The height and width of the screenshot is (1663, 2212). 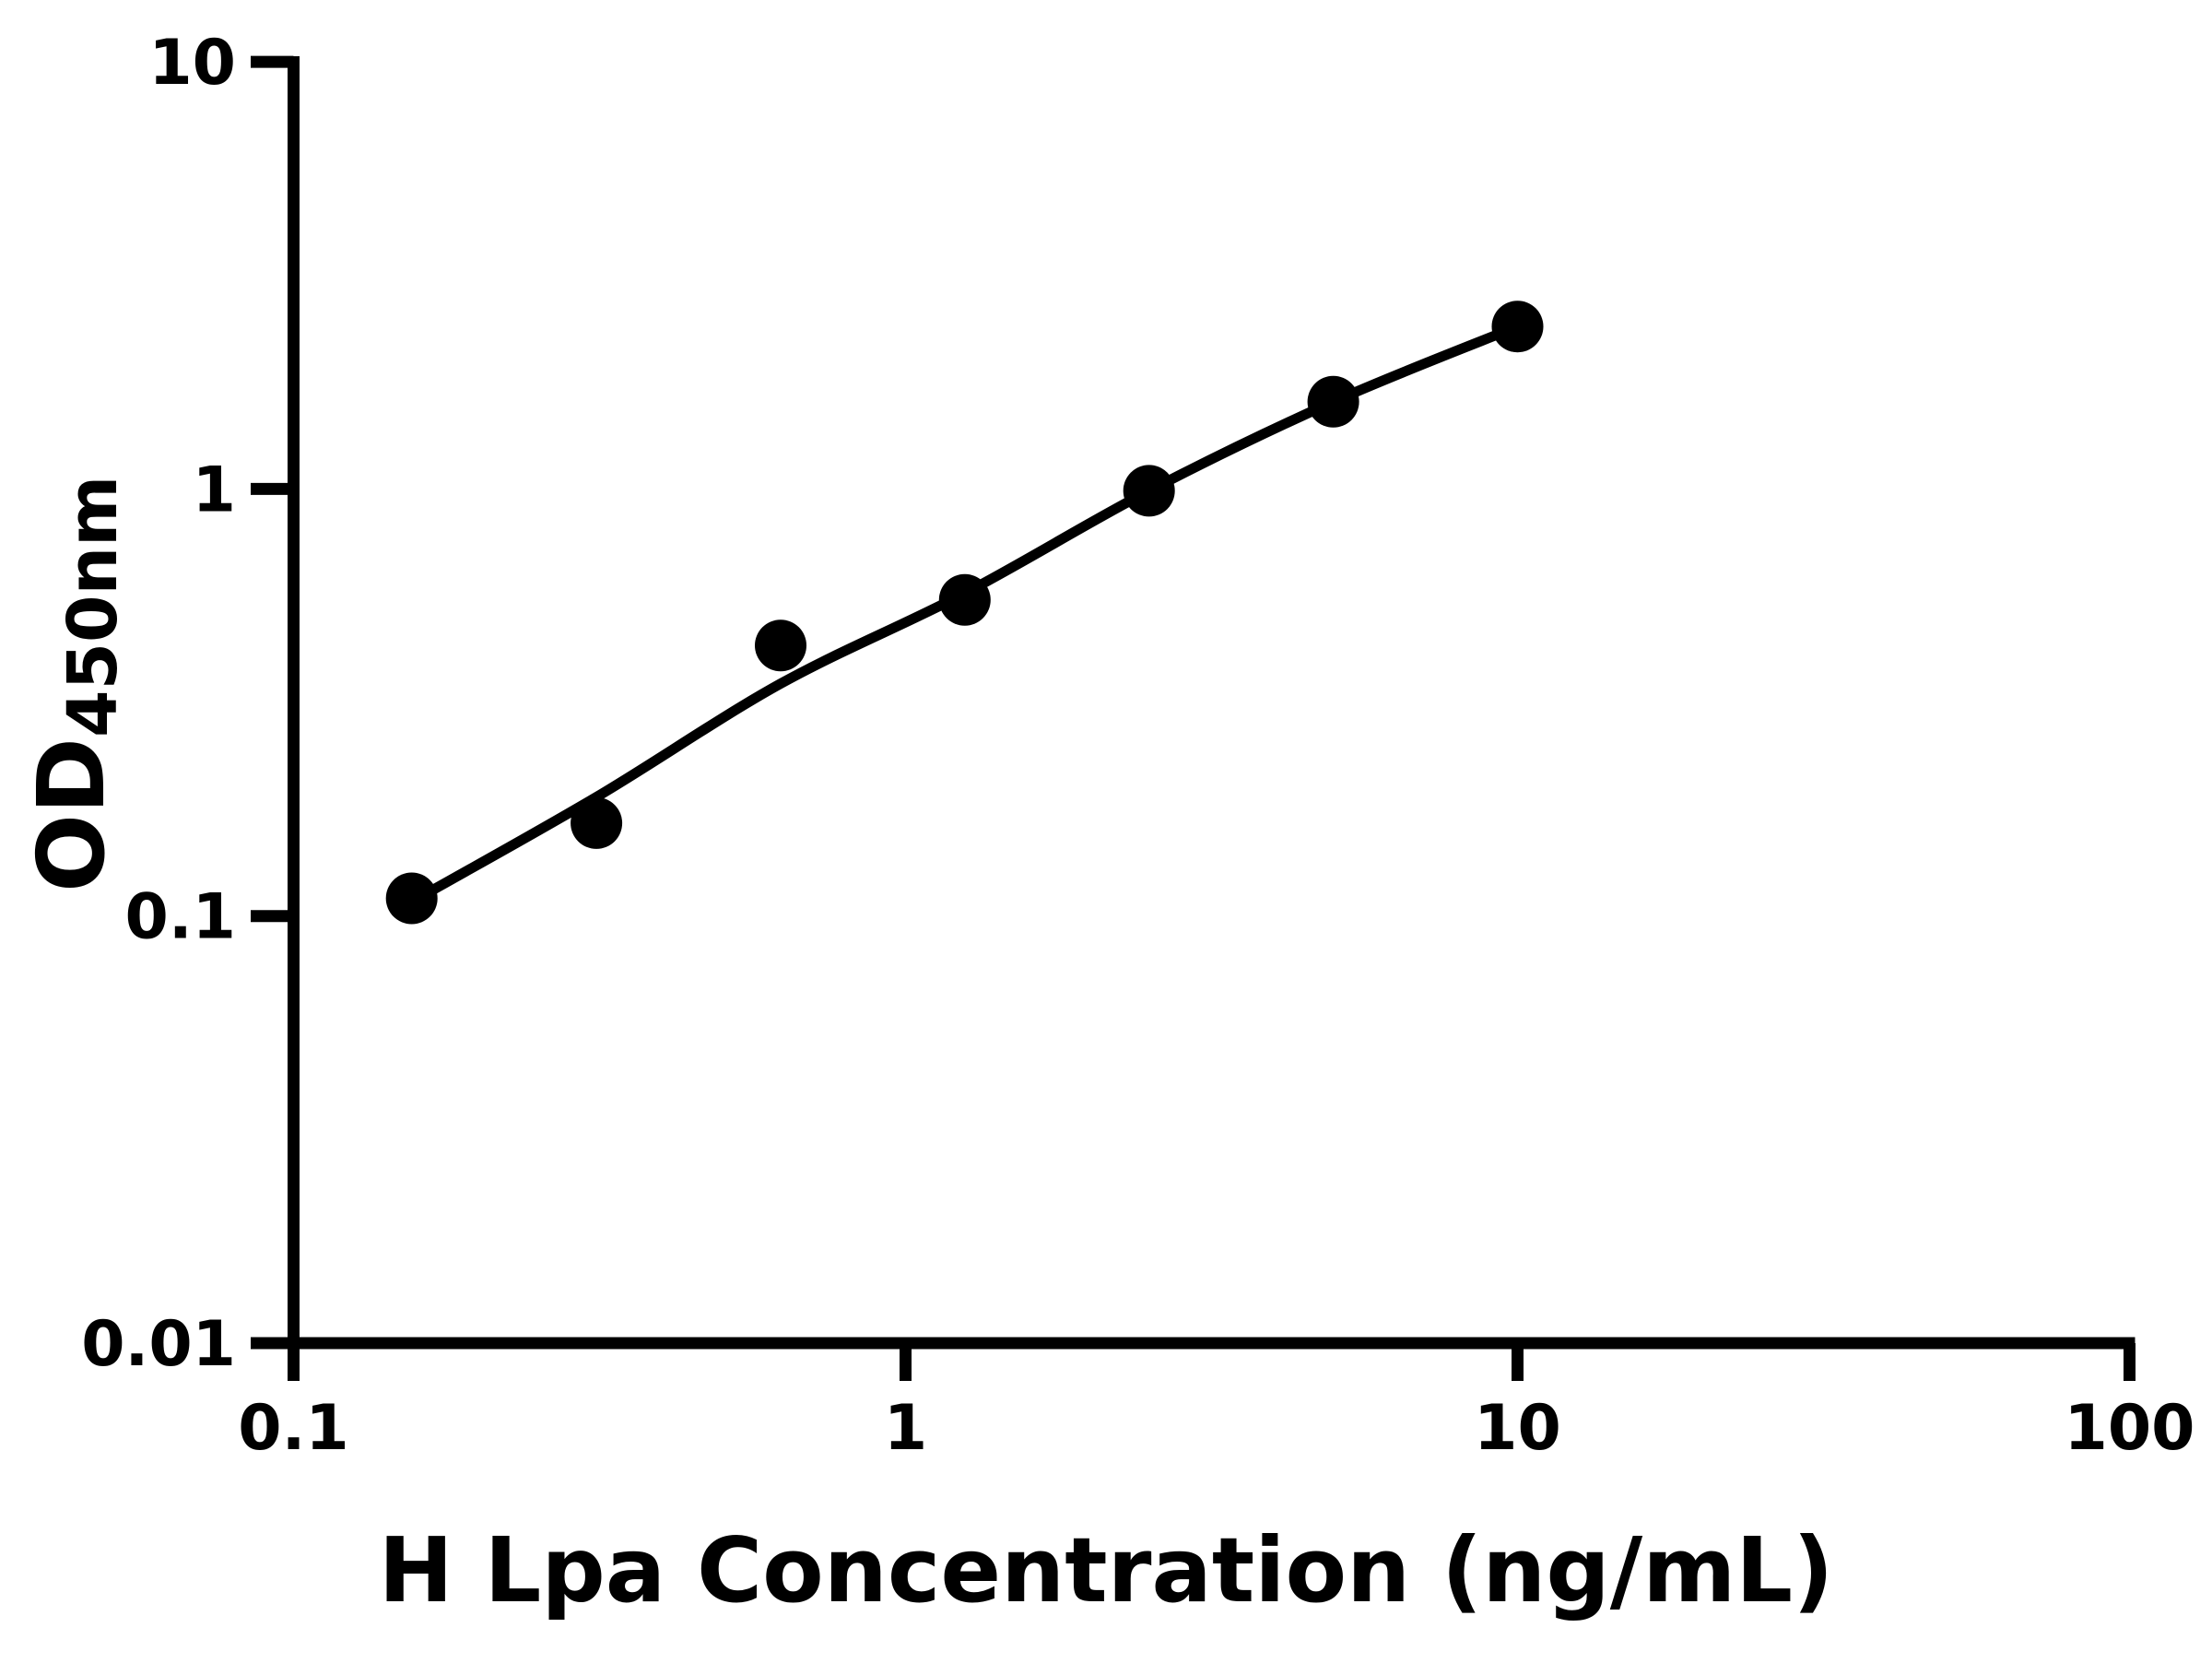 What do you see at coordinates (180, 917) in the screenshot?
I see `y-tick-label: 0.1` at bounding box center [180, 917].